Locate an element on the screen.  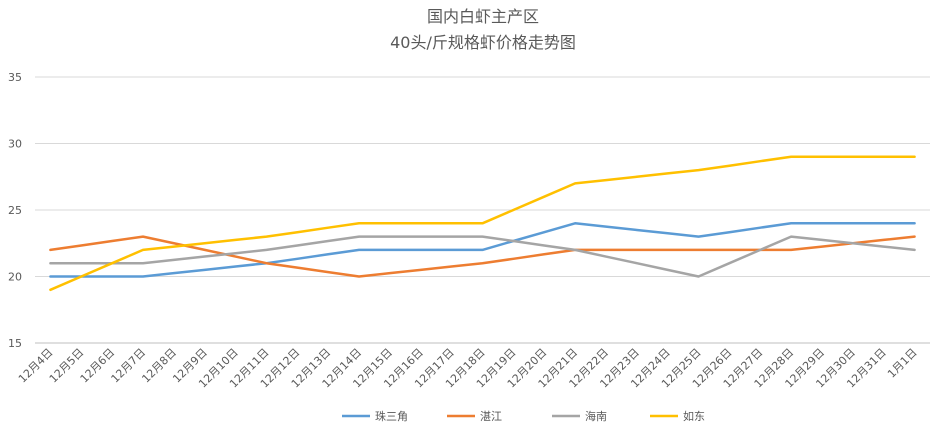
x-tick-label: 1月1日 is located at coordinates (902, 363).